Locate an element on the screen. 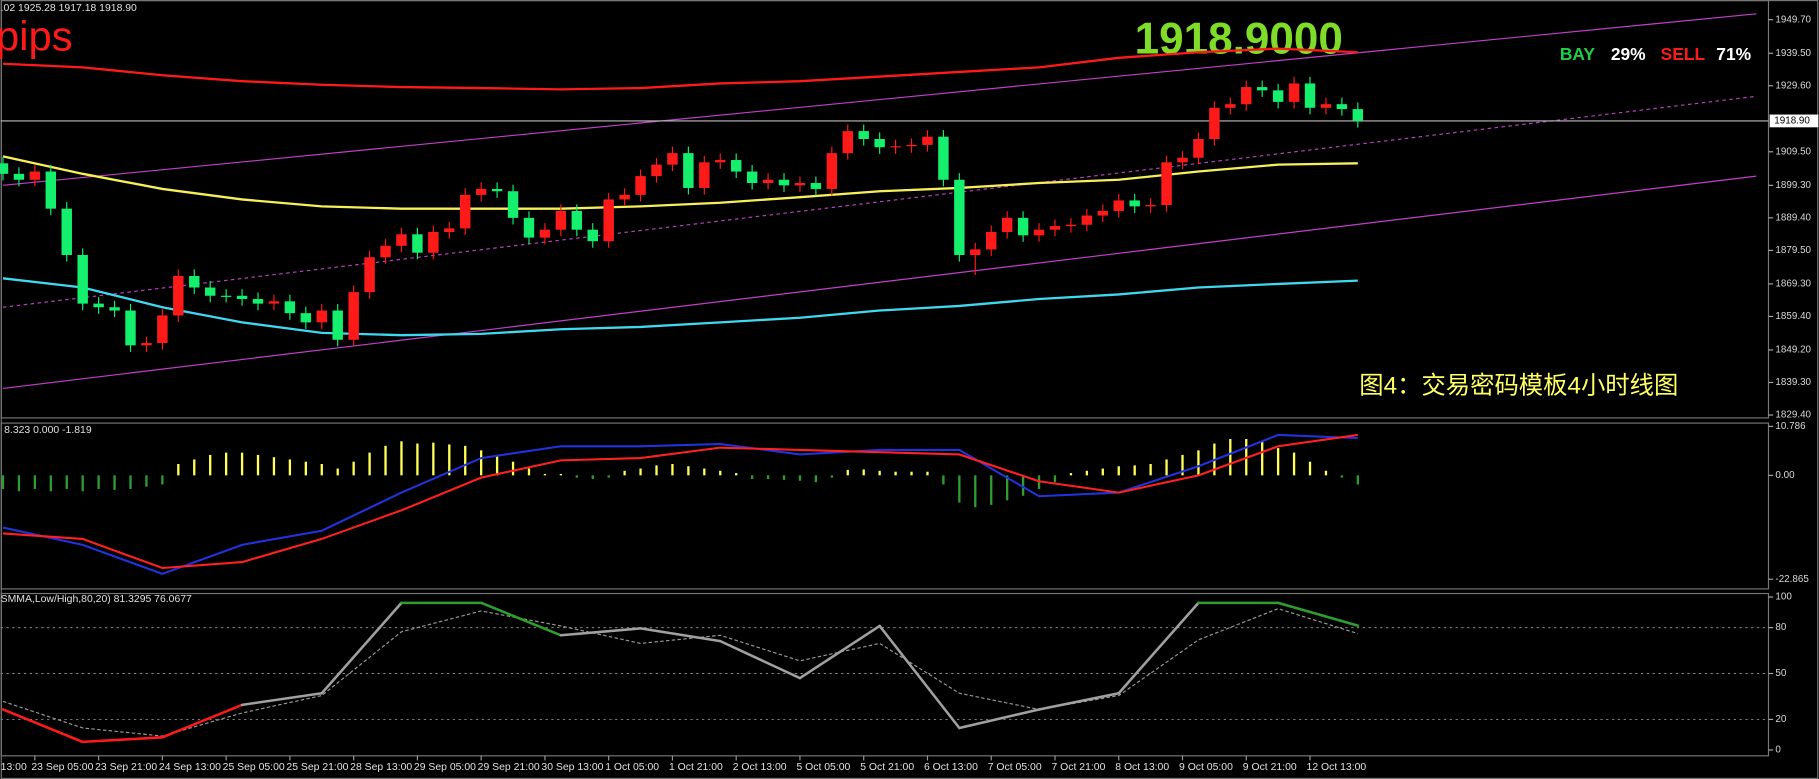 The image size is (1819, 779). current-price-box is located at coordinates (1794, 121).